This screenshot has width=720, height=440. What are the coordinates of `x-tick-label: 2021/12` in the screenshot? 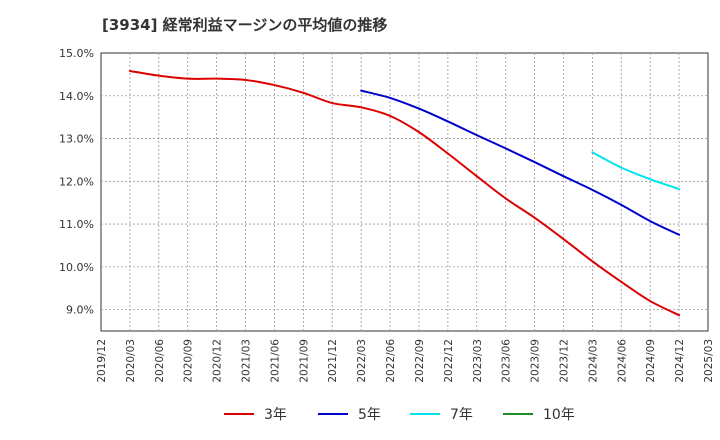 It's located at (333, 361).